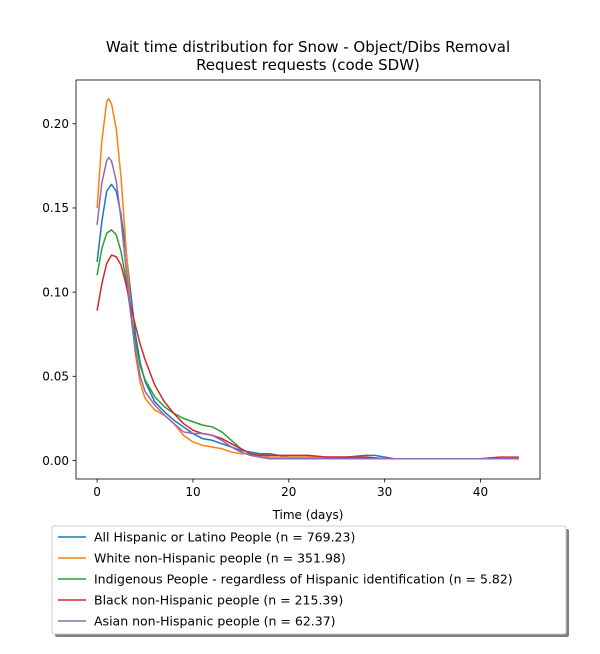 Image resolution: width=600 pixels, height=654 pixels. I want to click on y-tick-label: 0.00, so click(55, 461).